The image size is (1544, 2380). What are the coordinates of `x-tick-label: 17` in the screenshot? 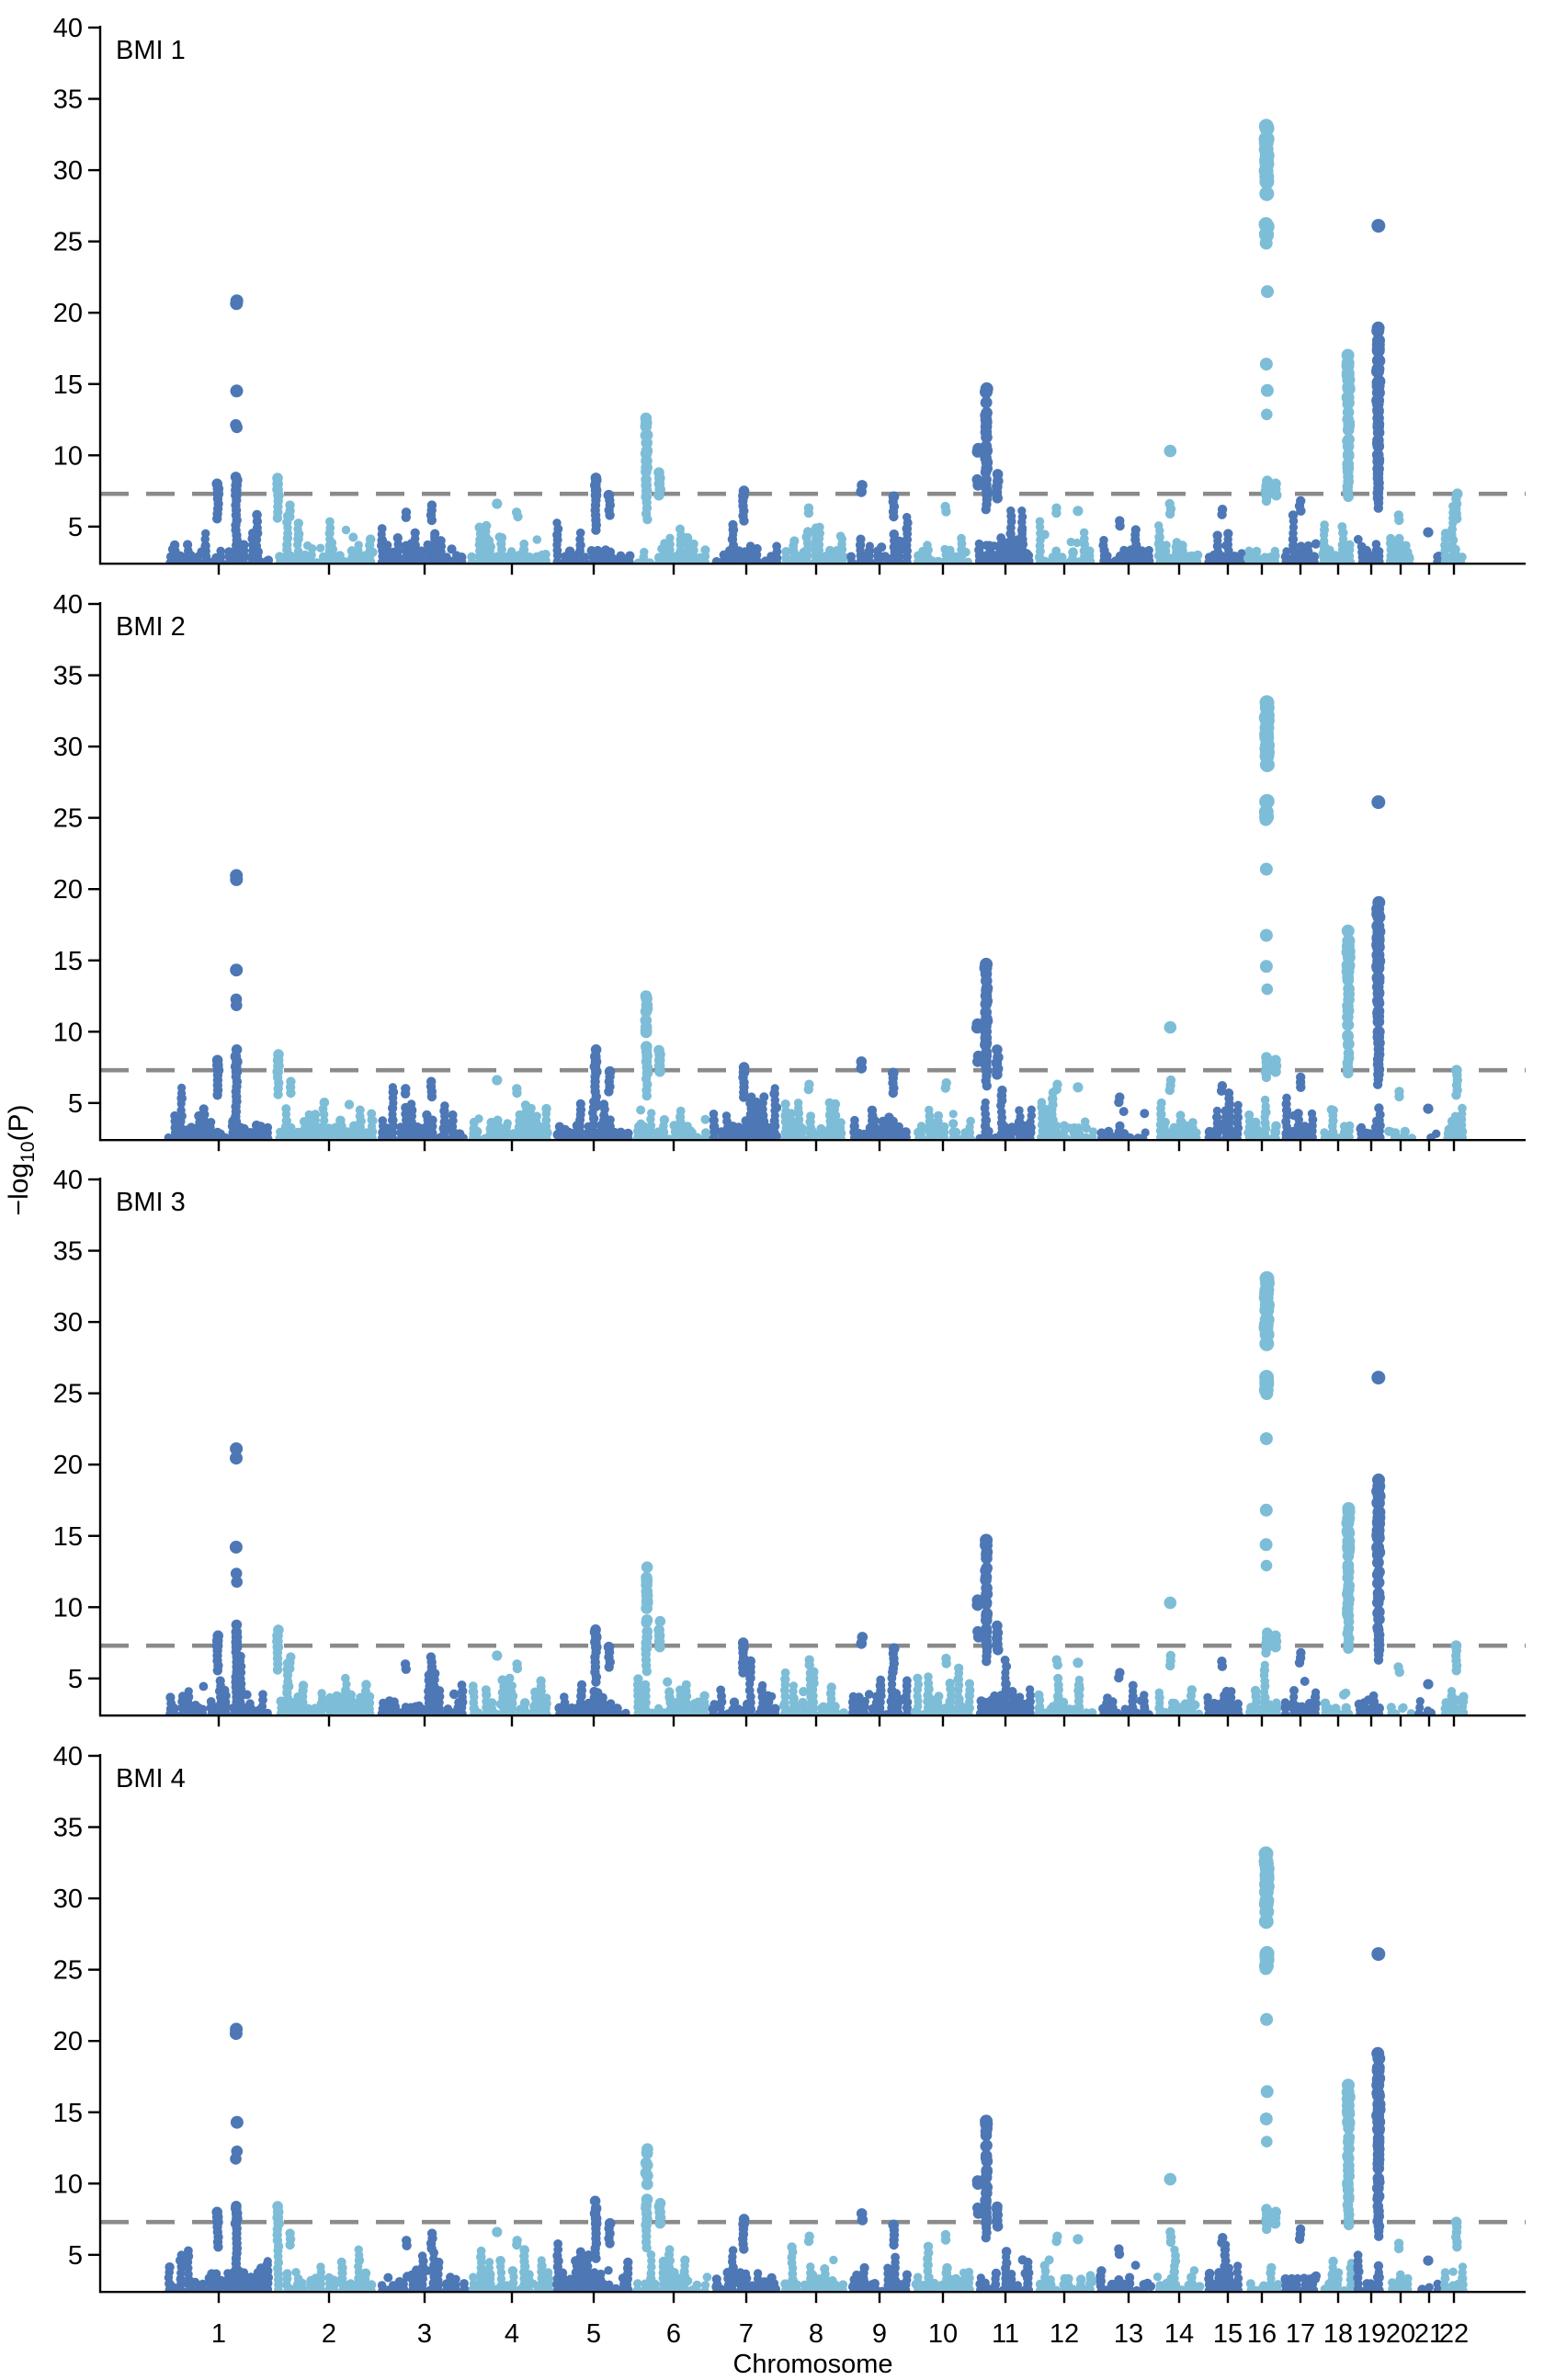 It's located at (1300, 2334).